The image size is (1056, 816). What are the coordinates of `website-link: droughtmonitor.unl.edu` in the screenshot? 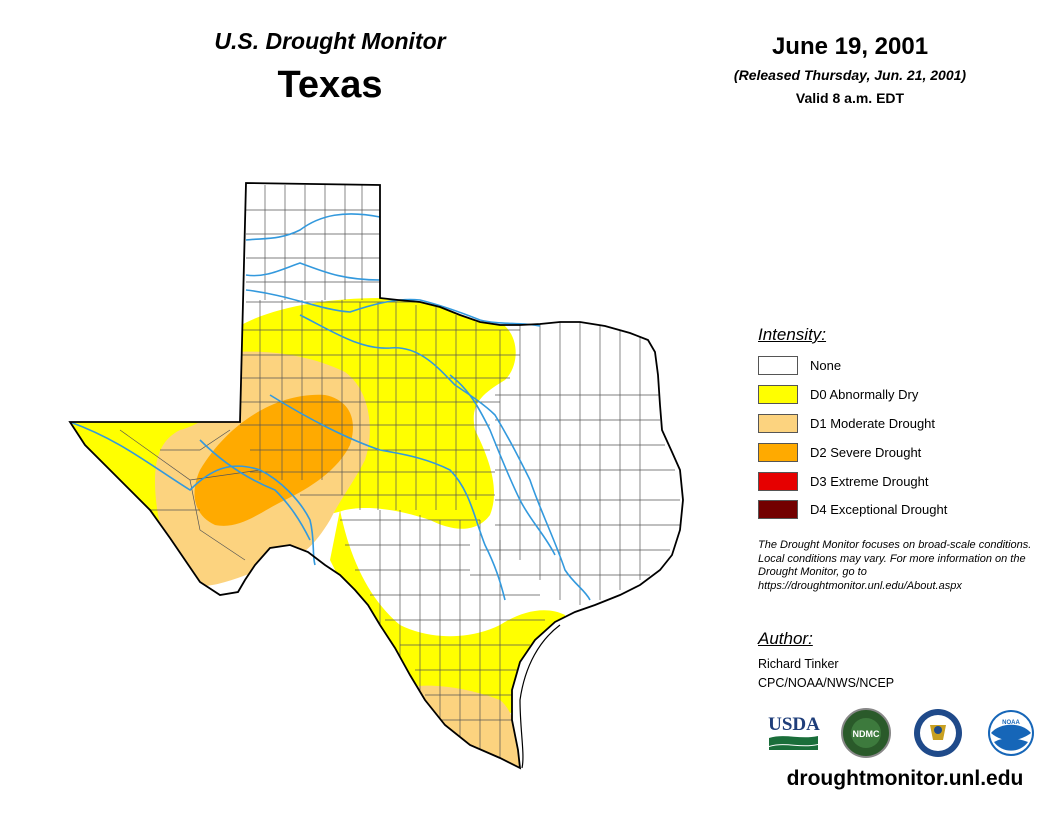 It's located at (905, 778).